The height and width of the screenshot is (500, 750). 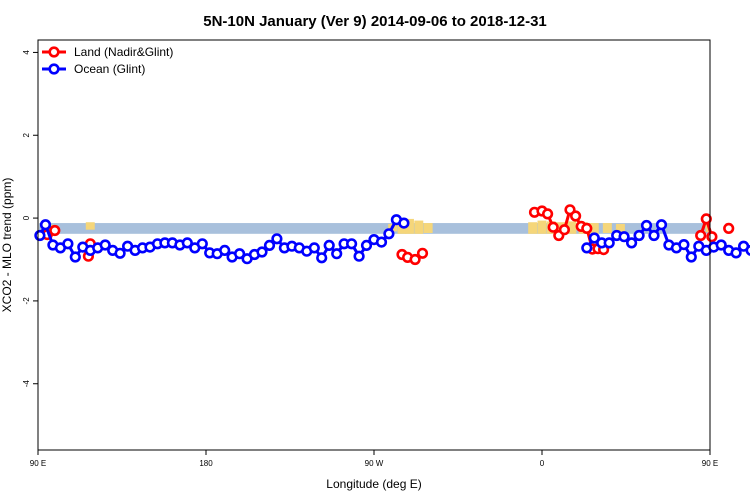 I want to click on y-tick-label: 0, so click(x=26, y=217).